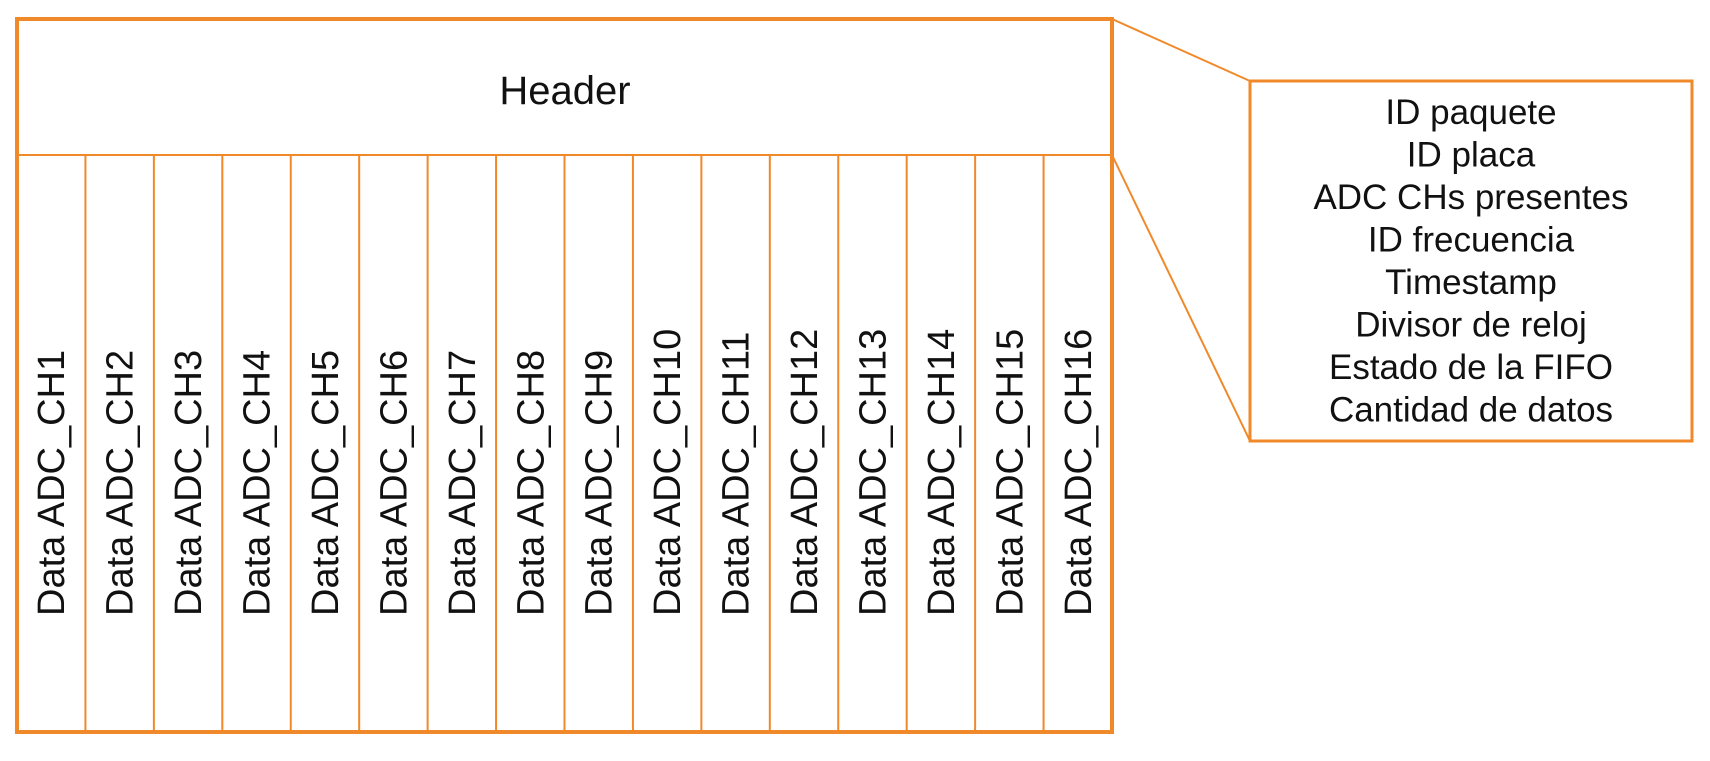  I want to click on channel-label-ch2: Data ADC_CH2, so click(121, 483).